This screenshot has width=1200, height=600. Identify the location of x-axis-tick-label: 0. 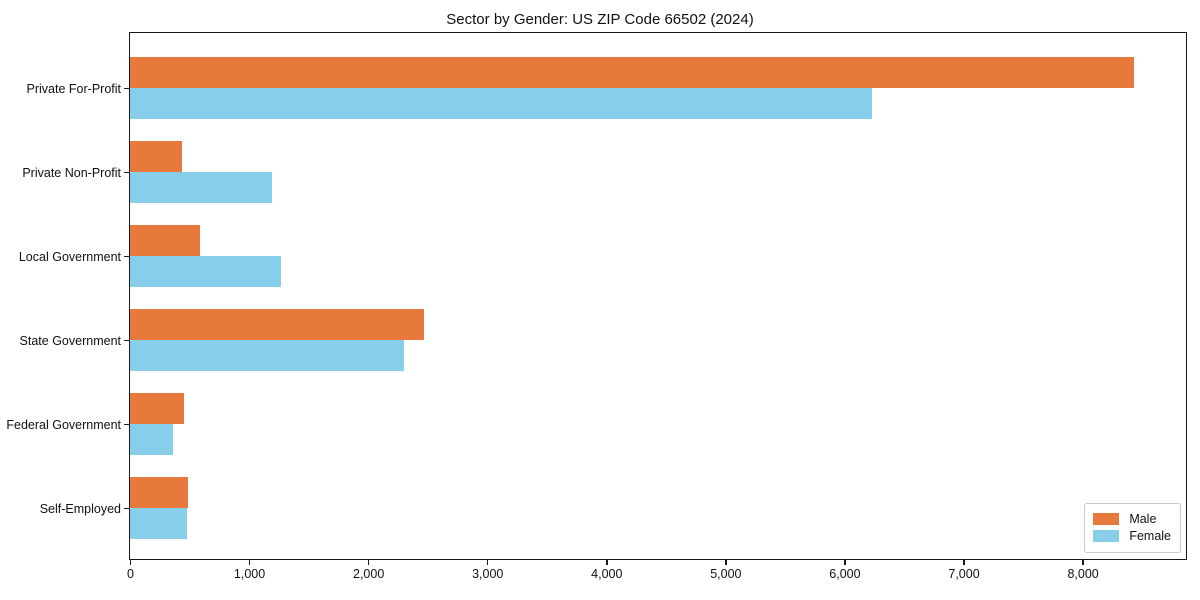
(130, 574).